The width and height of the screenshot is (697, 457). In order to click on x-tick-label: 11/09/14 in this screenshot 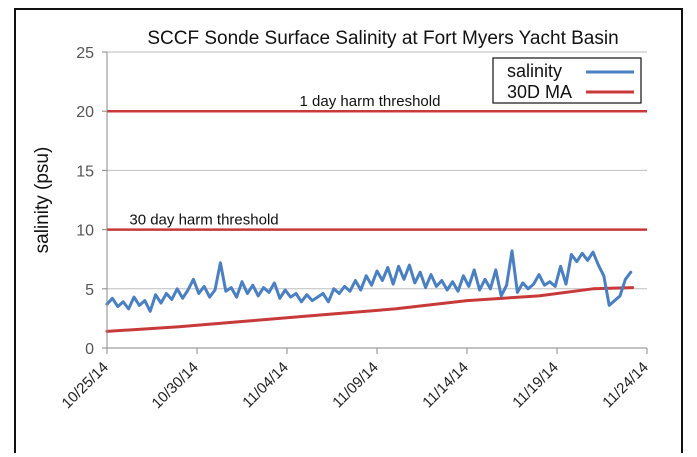, I will do `click(355, 385)`.